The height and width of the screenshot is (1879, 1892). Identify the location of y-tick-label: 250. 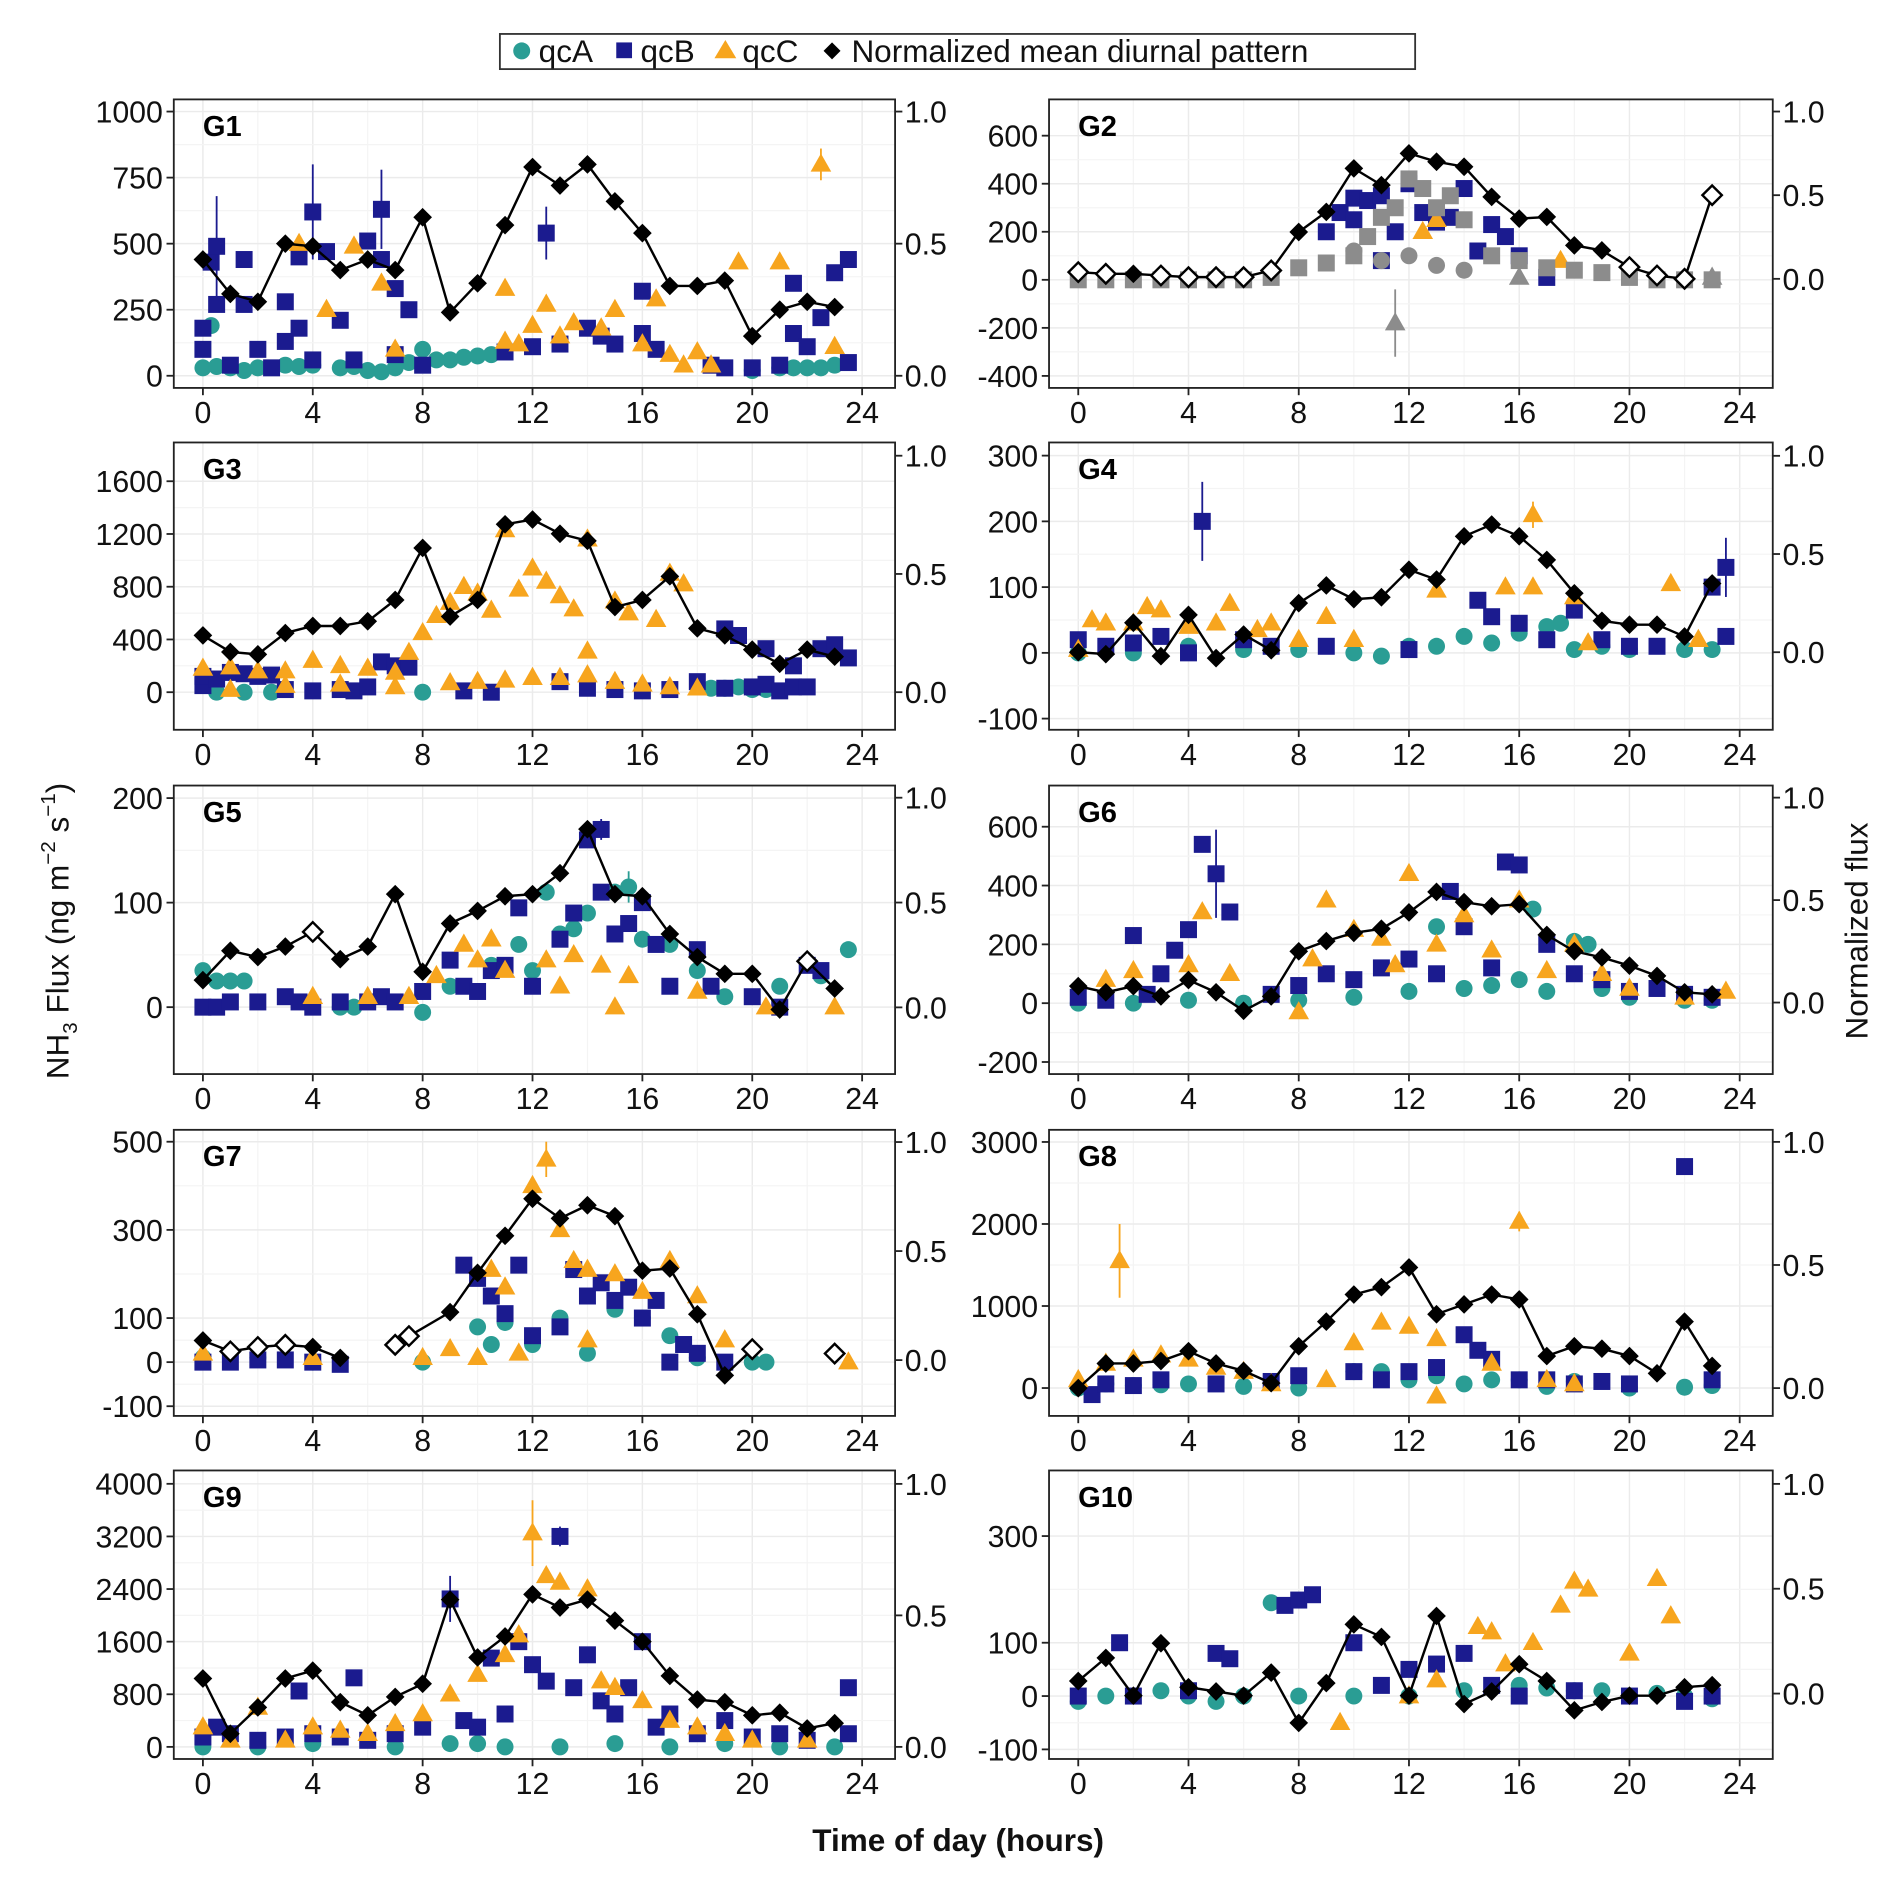
(137, 311).